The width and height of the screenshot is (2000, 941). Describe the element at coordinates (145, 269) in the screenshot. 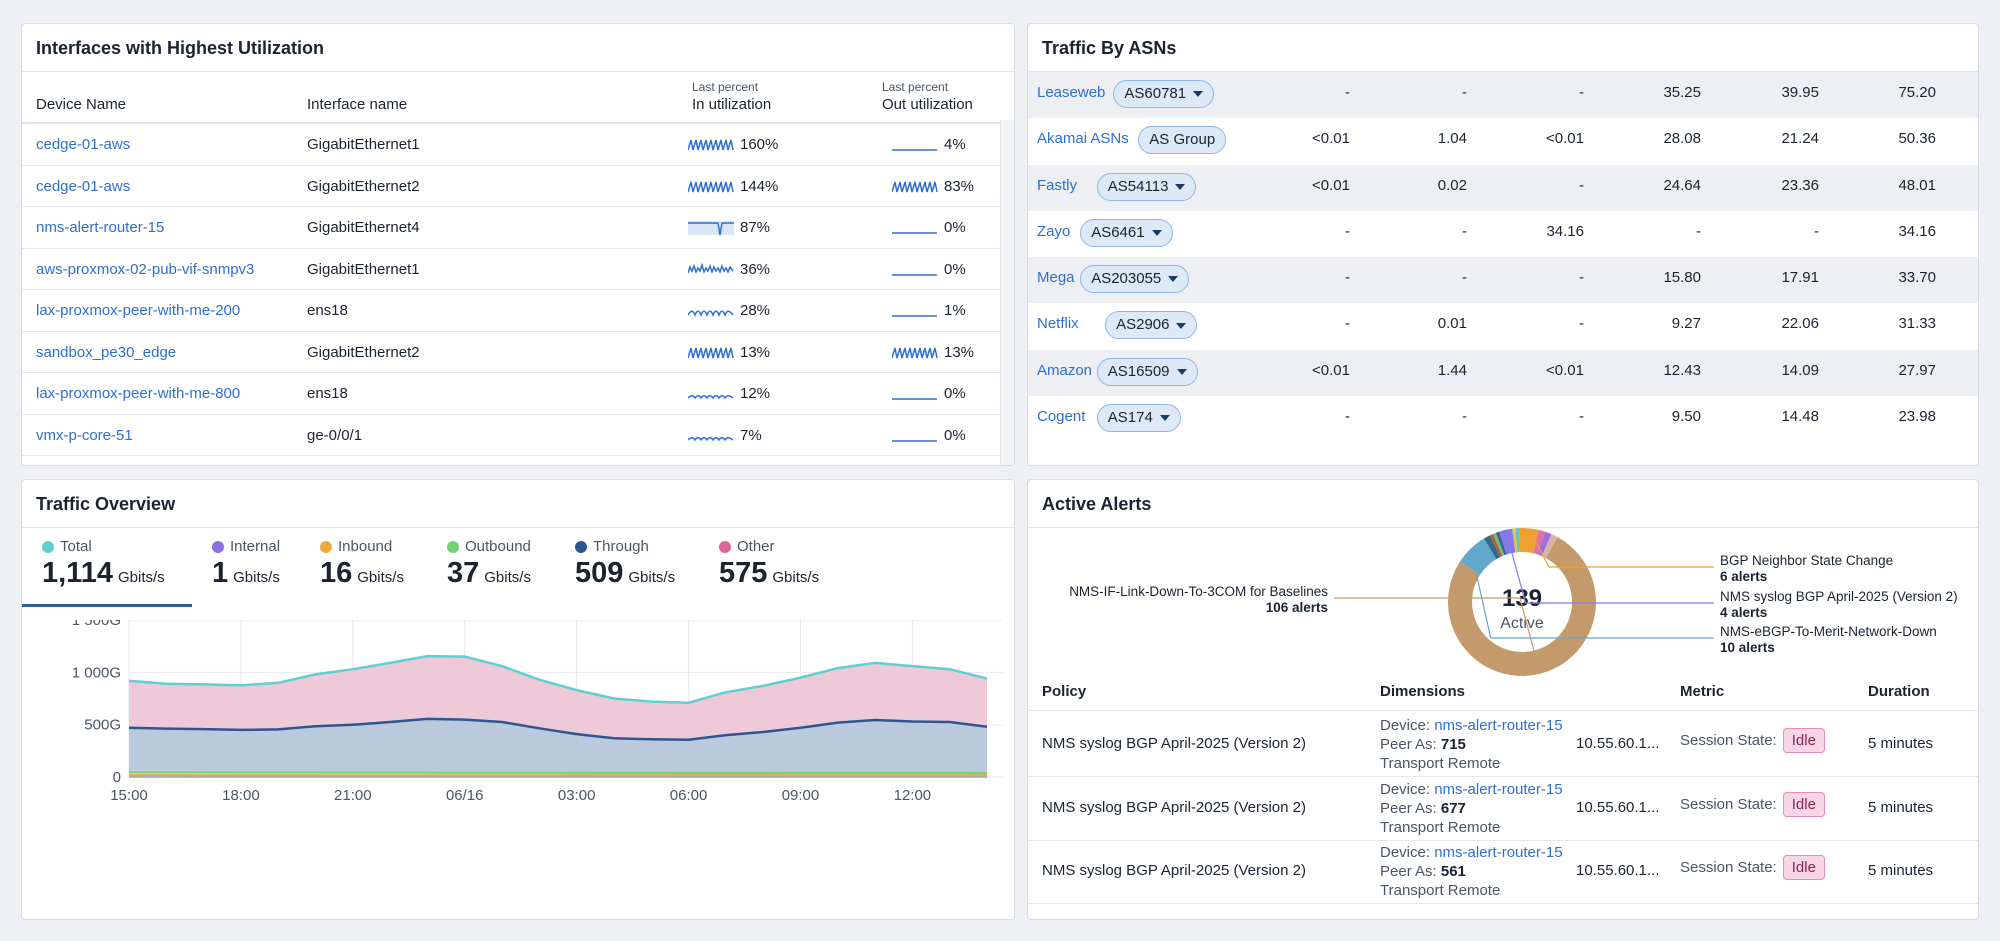

I see `device-link: aws-proxmox-02-pub-vif-snmpv3` at that location.